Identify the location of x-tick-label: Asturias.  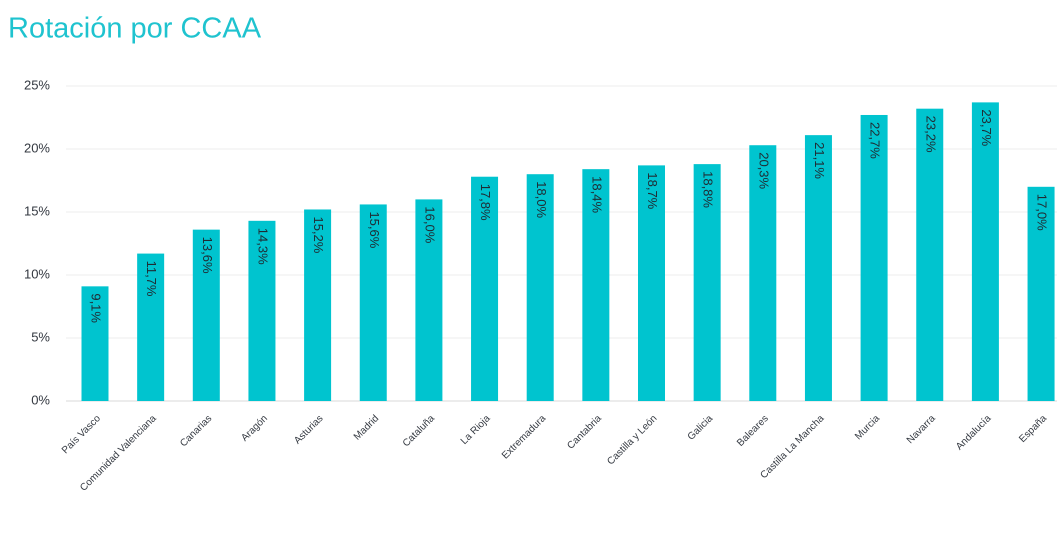
(308, 429).